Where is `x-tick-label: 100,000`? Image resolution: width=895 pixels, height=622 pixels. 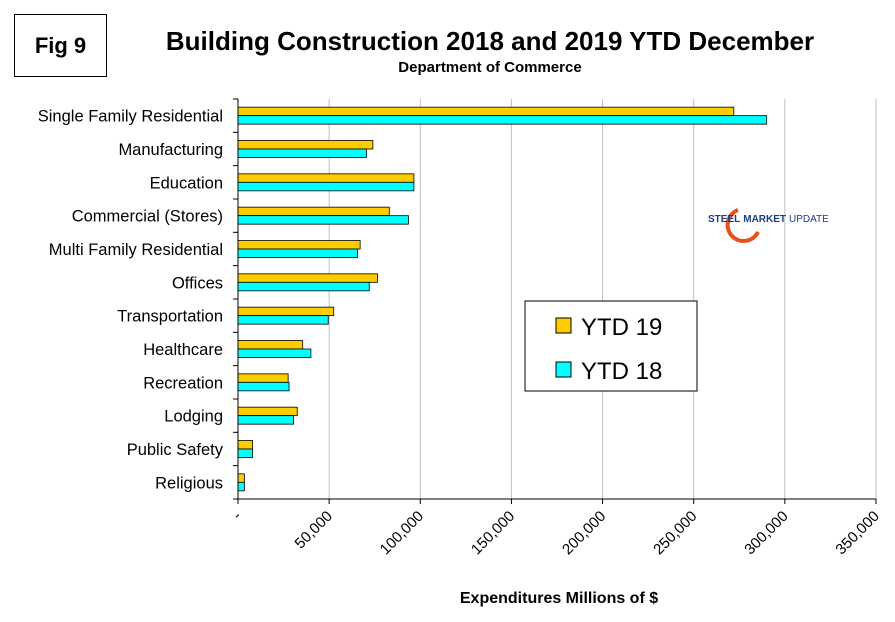 x-tick-label: 100,000 is located at coordinates (402, 533).